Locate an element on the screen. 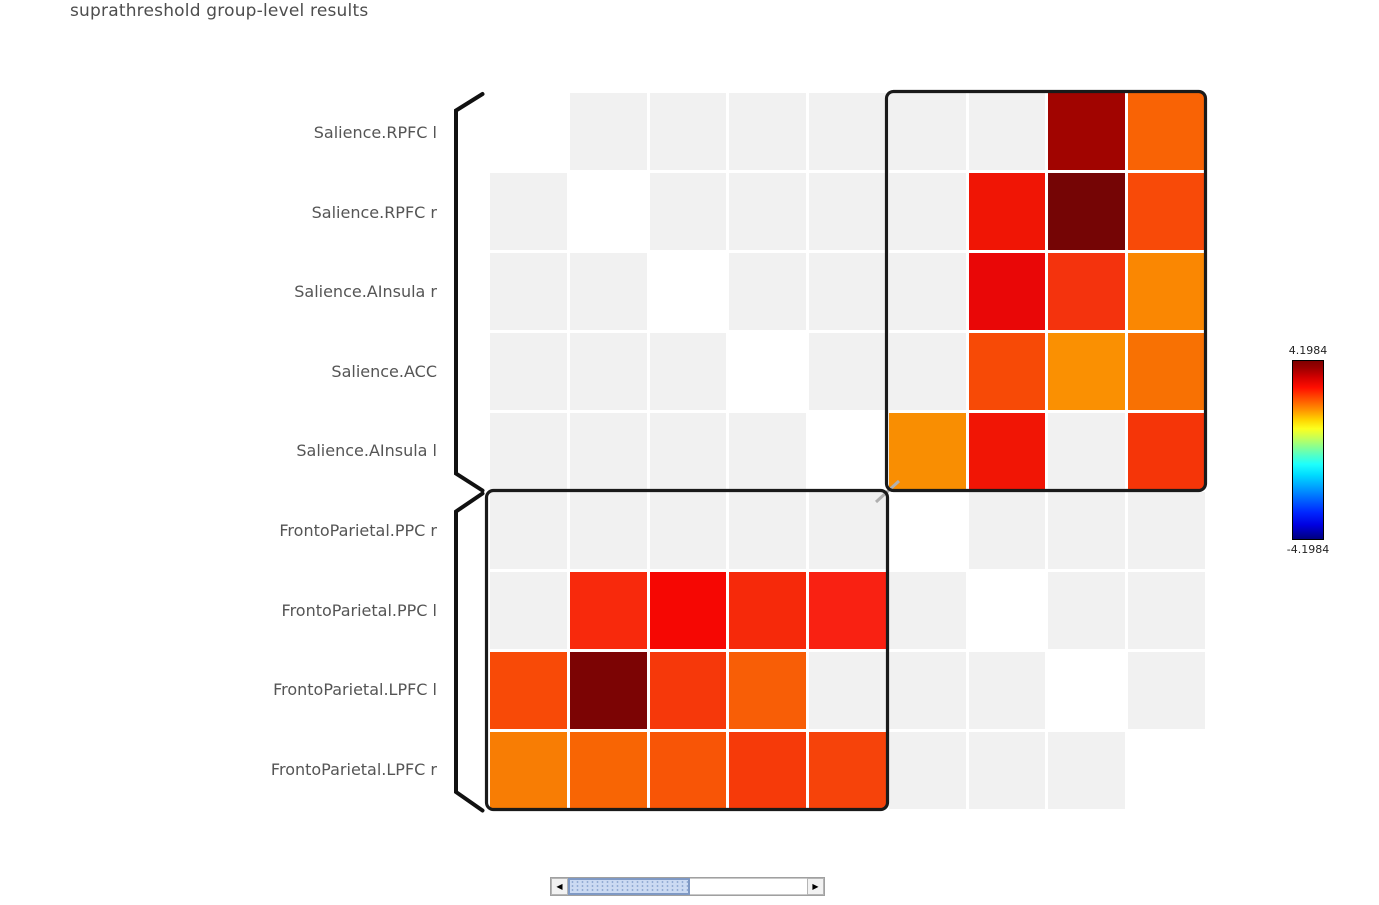  scrollbar-track is located at coordinates (687, 886).